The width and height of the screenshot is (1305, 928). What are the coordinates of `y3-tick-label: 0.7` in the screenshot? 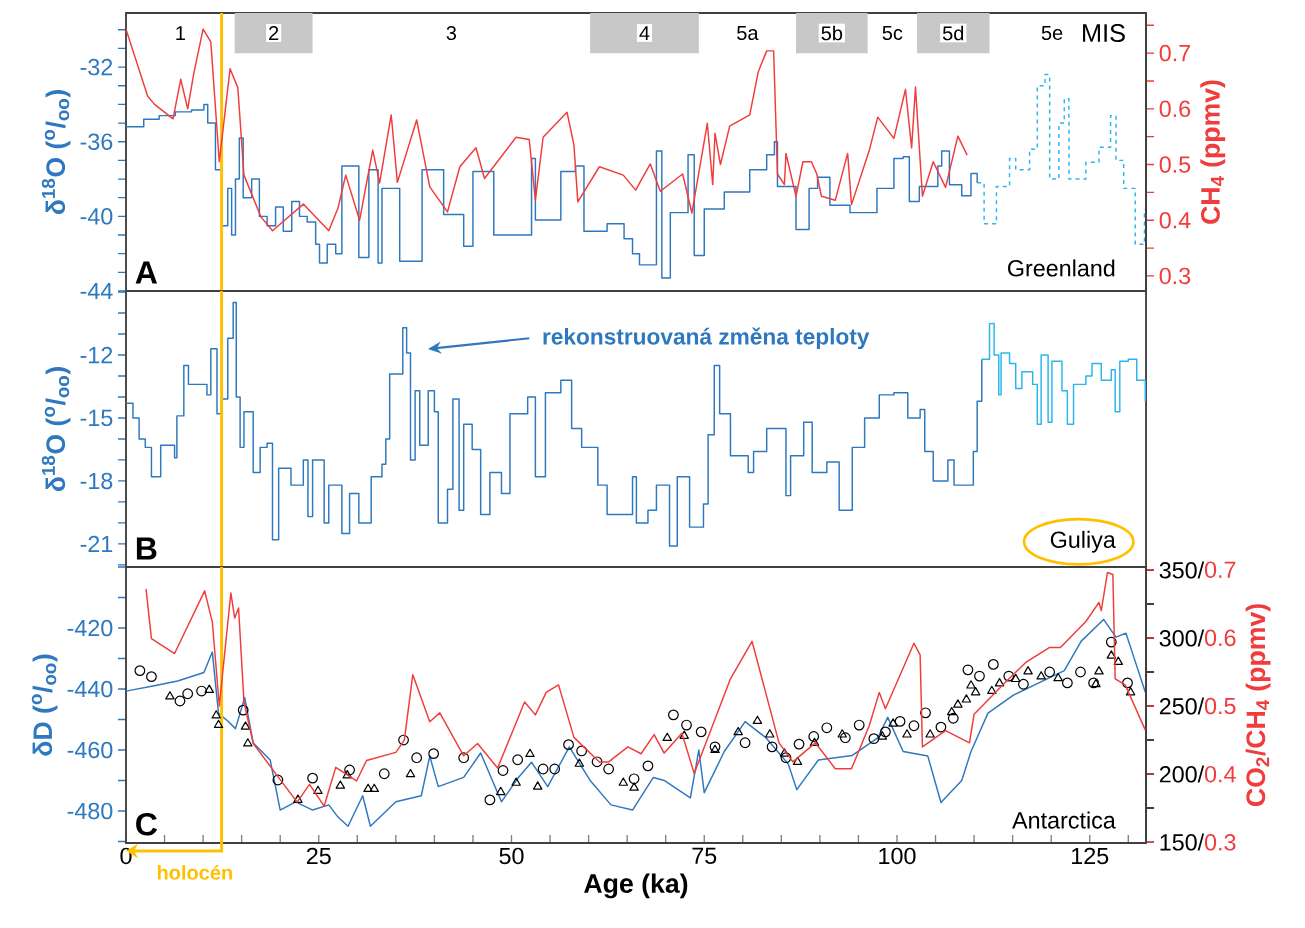 It's located at (1220, 569).